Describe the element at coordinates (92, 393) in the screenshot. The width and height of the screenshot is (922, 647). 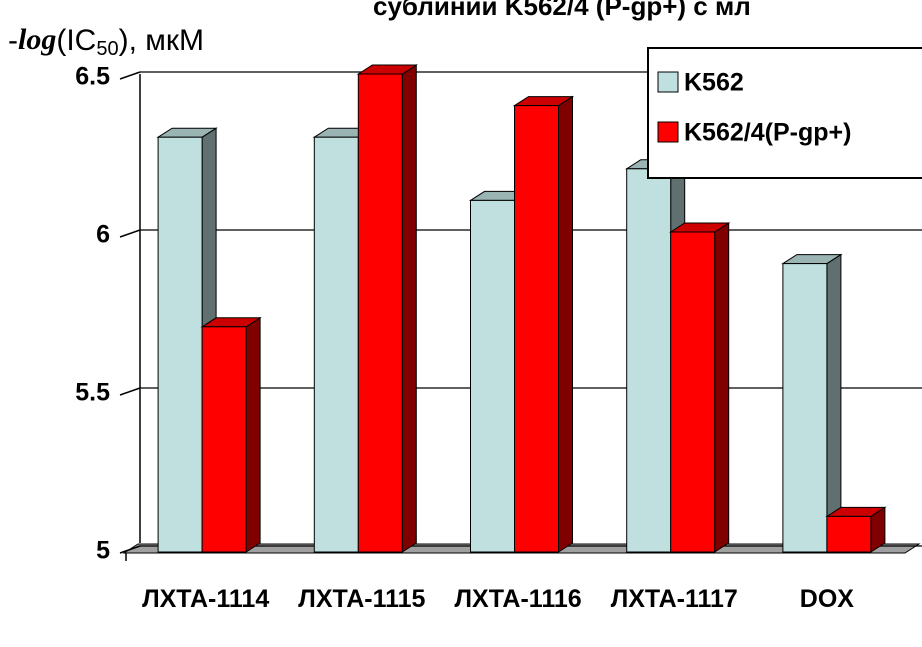
I see `y-tick-label: 5.5` at that location.